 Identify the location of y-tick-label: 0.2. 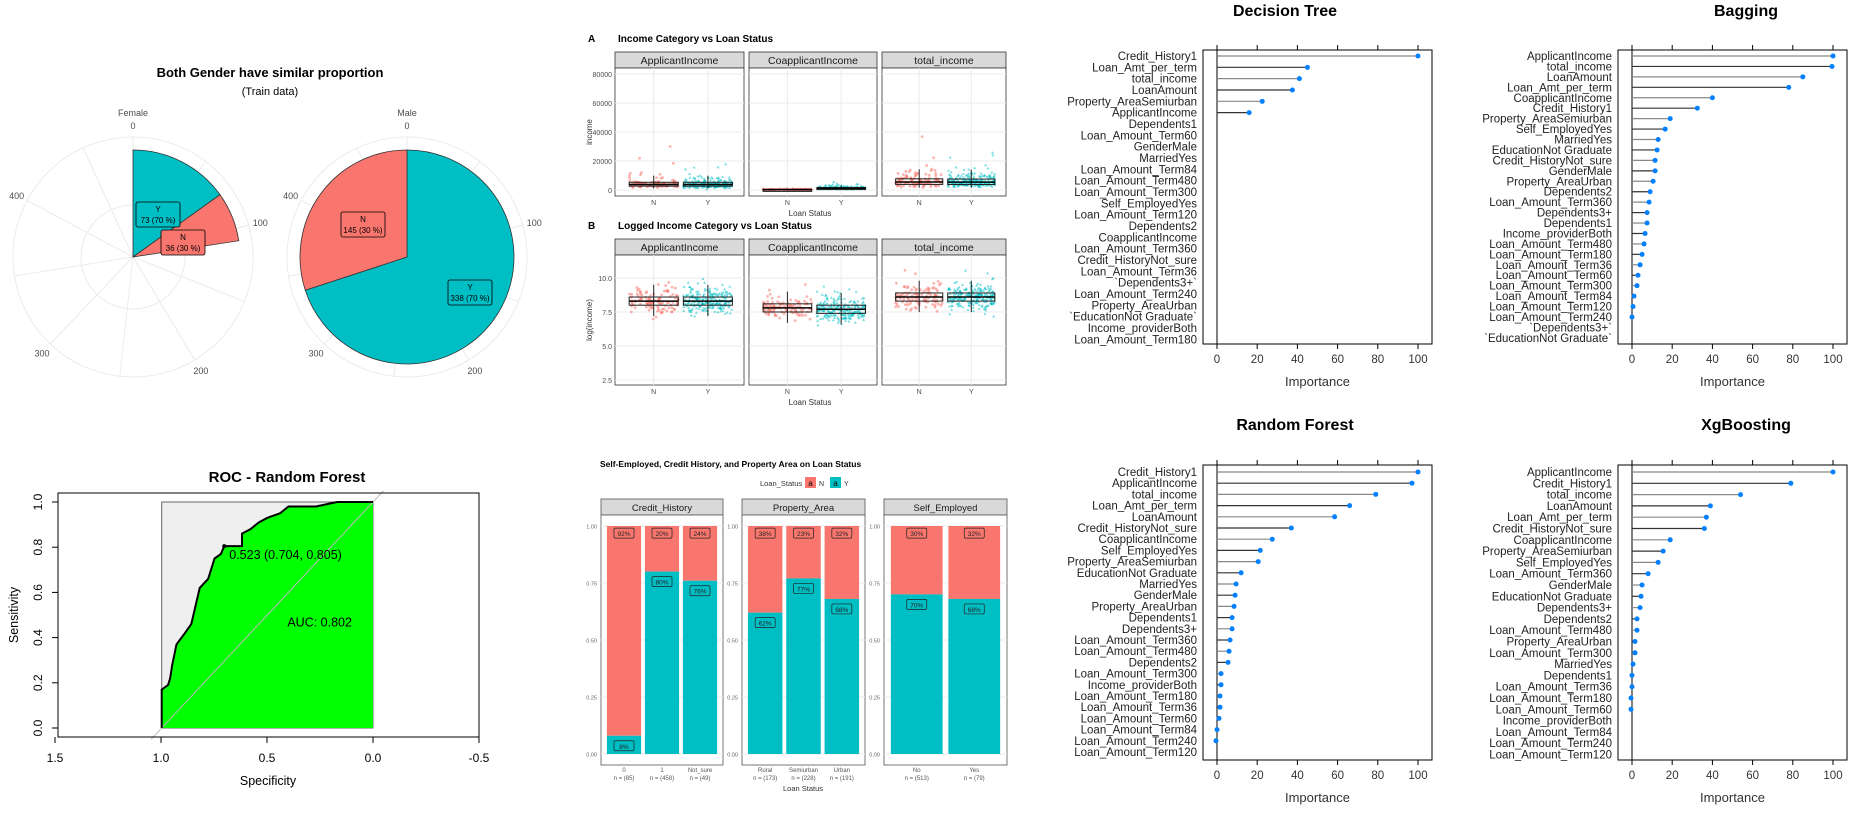
(38, 682).